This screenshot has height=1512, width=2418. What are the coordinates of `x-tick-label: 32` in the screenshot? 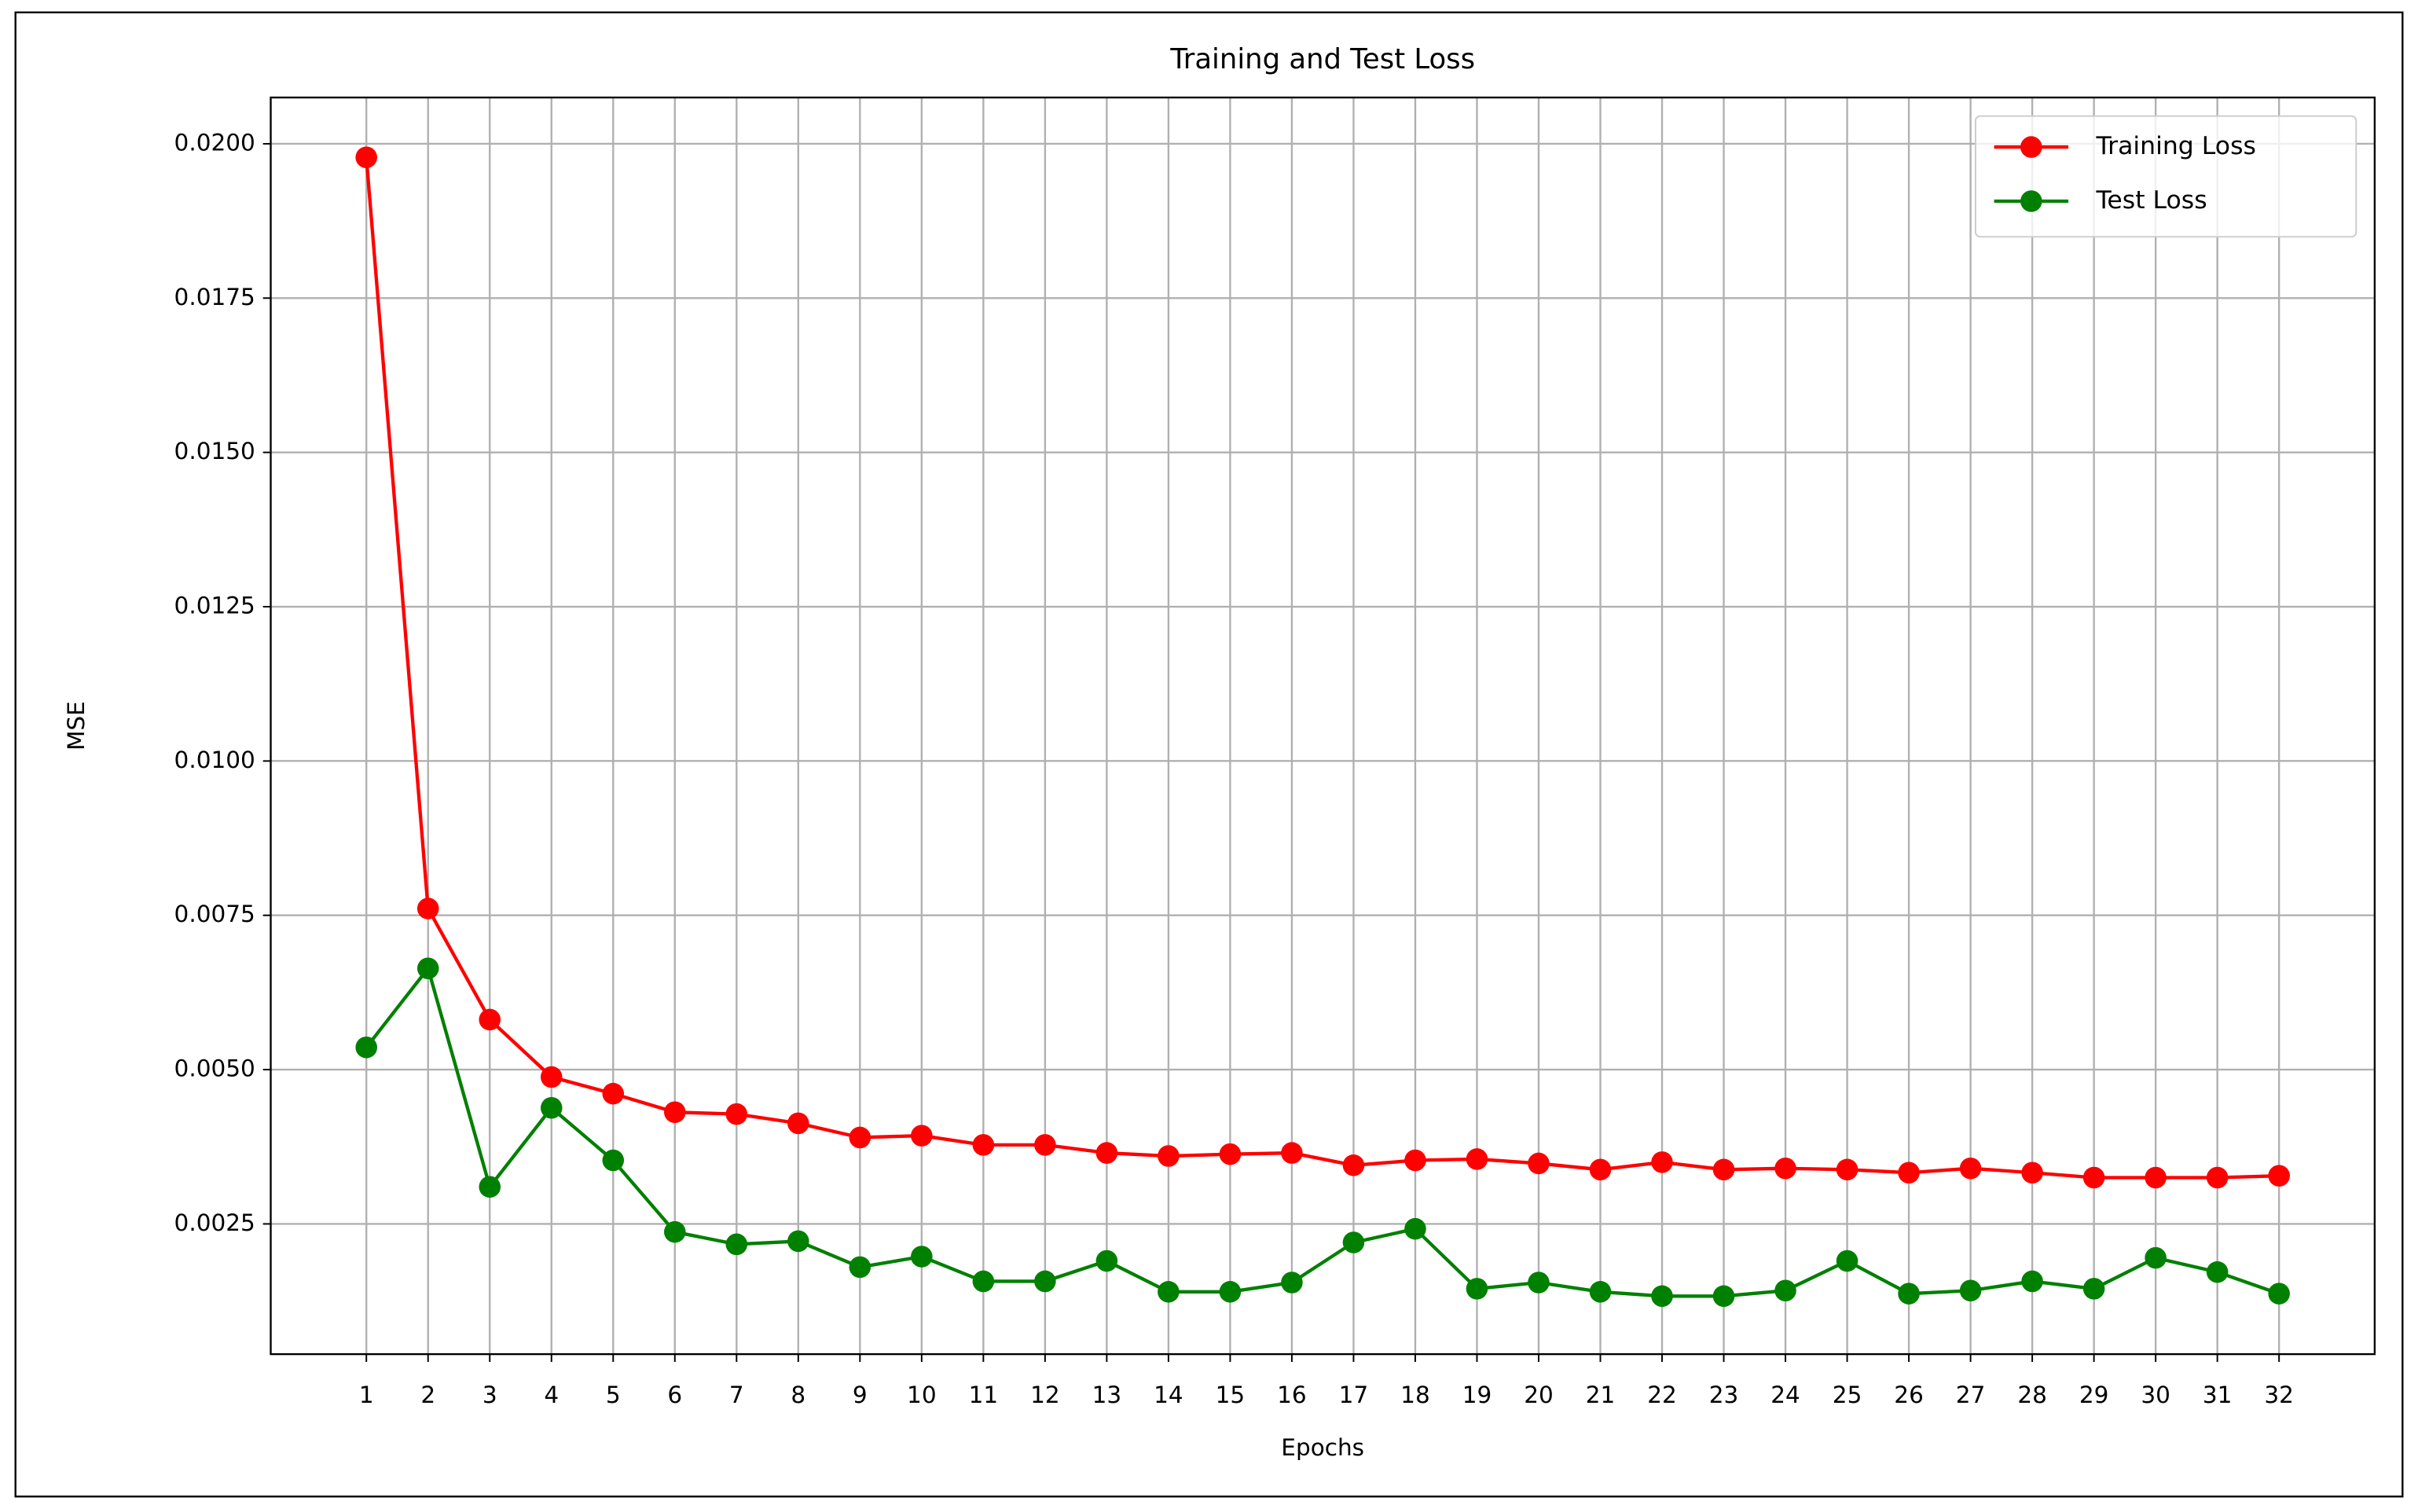 It's located at (2279, 1395).